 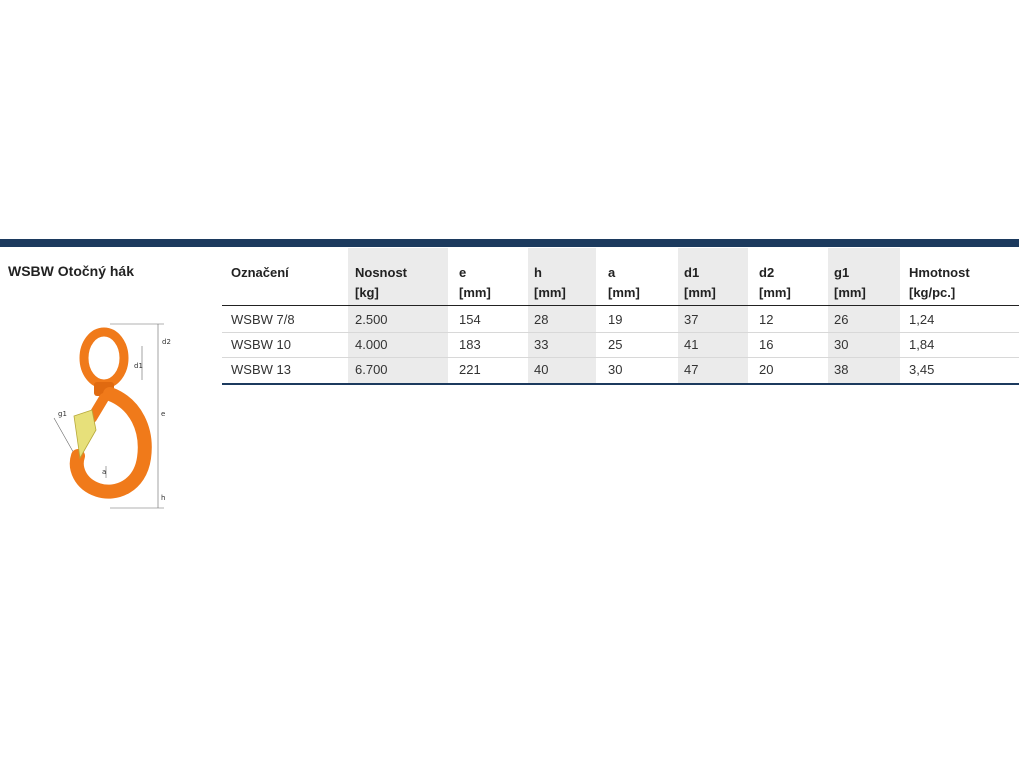 What do you see at coordinates (538, 272) in the screenshot?
I see `header-label: h` at bounding box center [538, 272].